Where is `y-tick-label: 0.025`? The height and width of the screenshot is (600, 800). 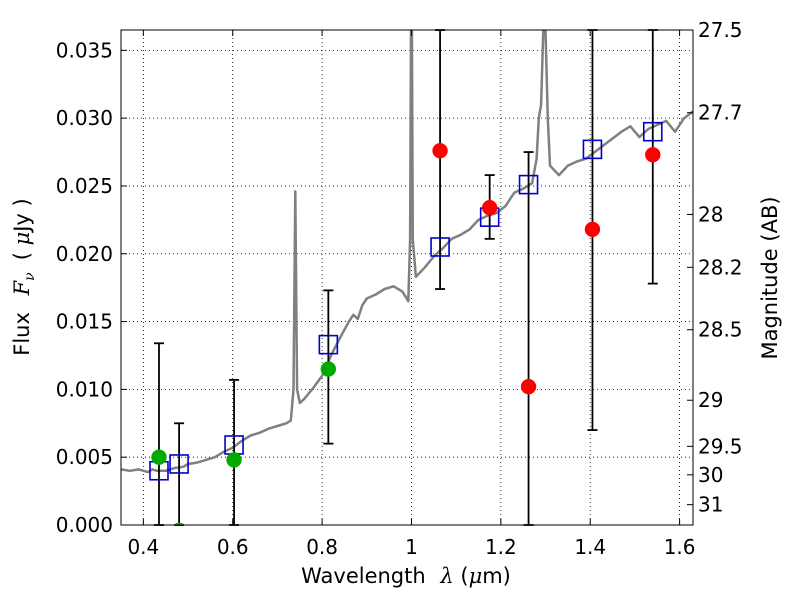 y-tick-label: 0.025 is located at coordinates (84, 186).